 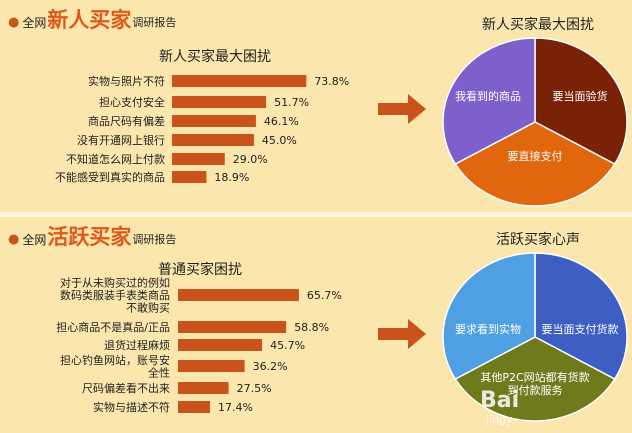 I want to click on bar-value-label: 73.8%, so click(x=331, y=81).